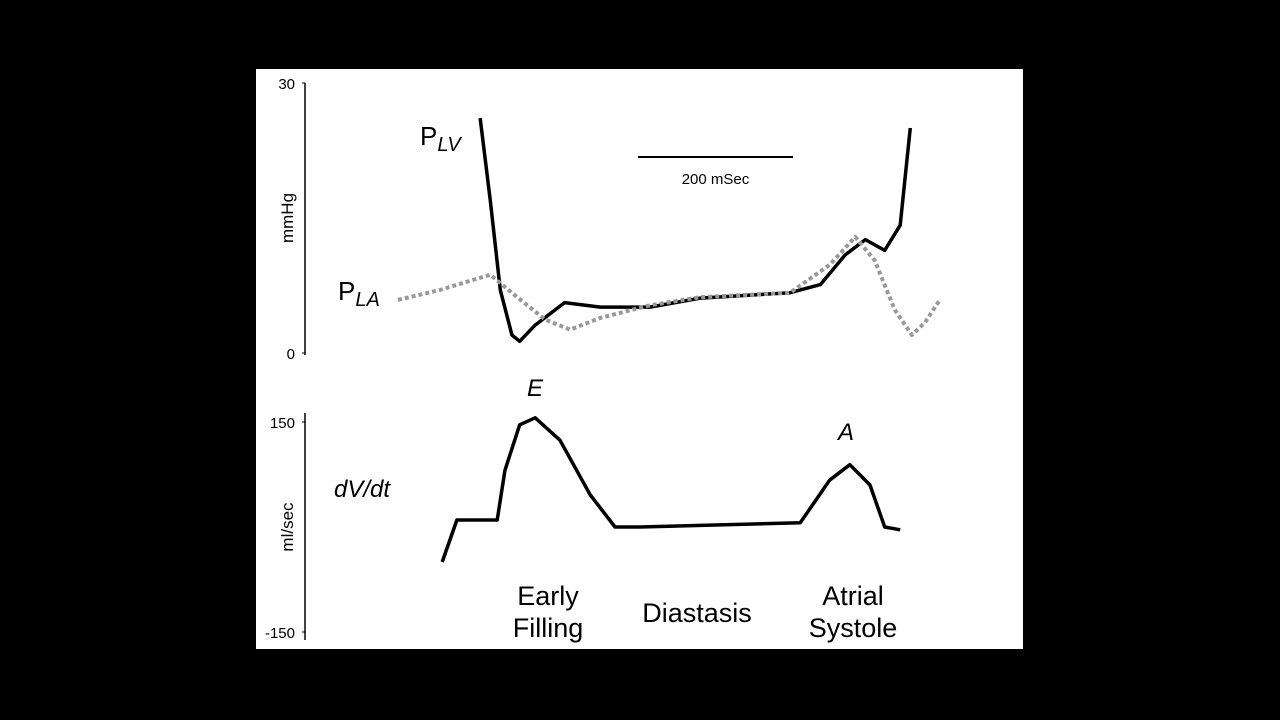 This screenshot has width=1280, height=720. What do you see at coordinates (853, 596) in the screenshot?
I see `phase-label: Atrial` at bounding box center [853, 596].